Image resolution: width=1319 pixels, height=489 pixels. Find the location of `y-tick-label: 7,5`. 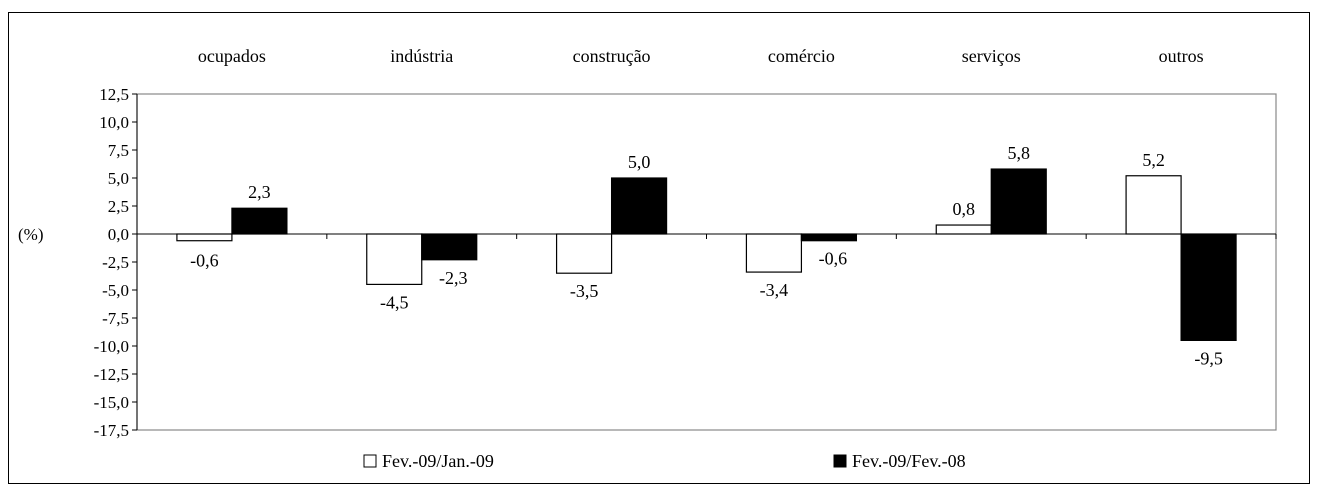

y-tick-label: 7,5 is located at coordinates (118, 150).